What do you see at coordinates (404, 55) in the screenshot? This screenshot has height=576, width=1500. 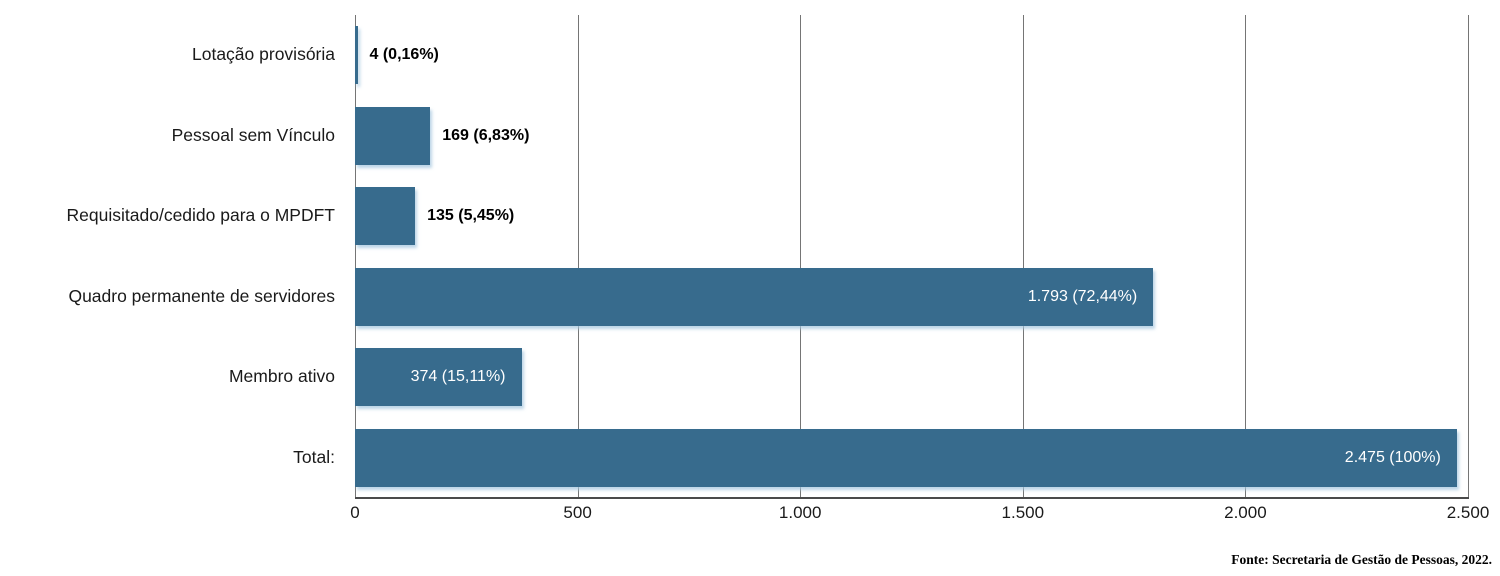 I see `value-label: 4 (0,16%)` at bounding box center [404, 55].